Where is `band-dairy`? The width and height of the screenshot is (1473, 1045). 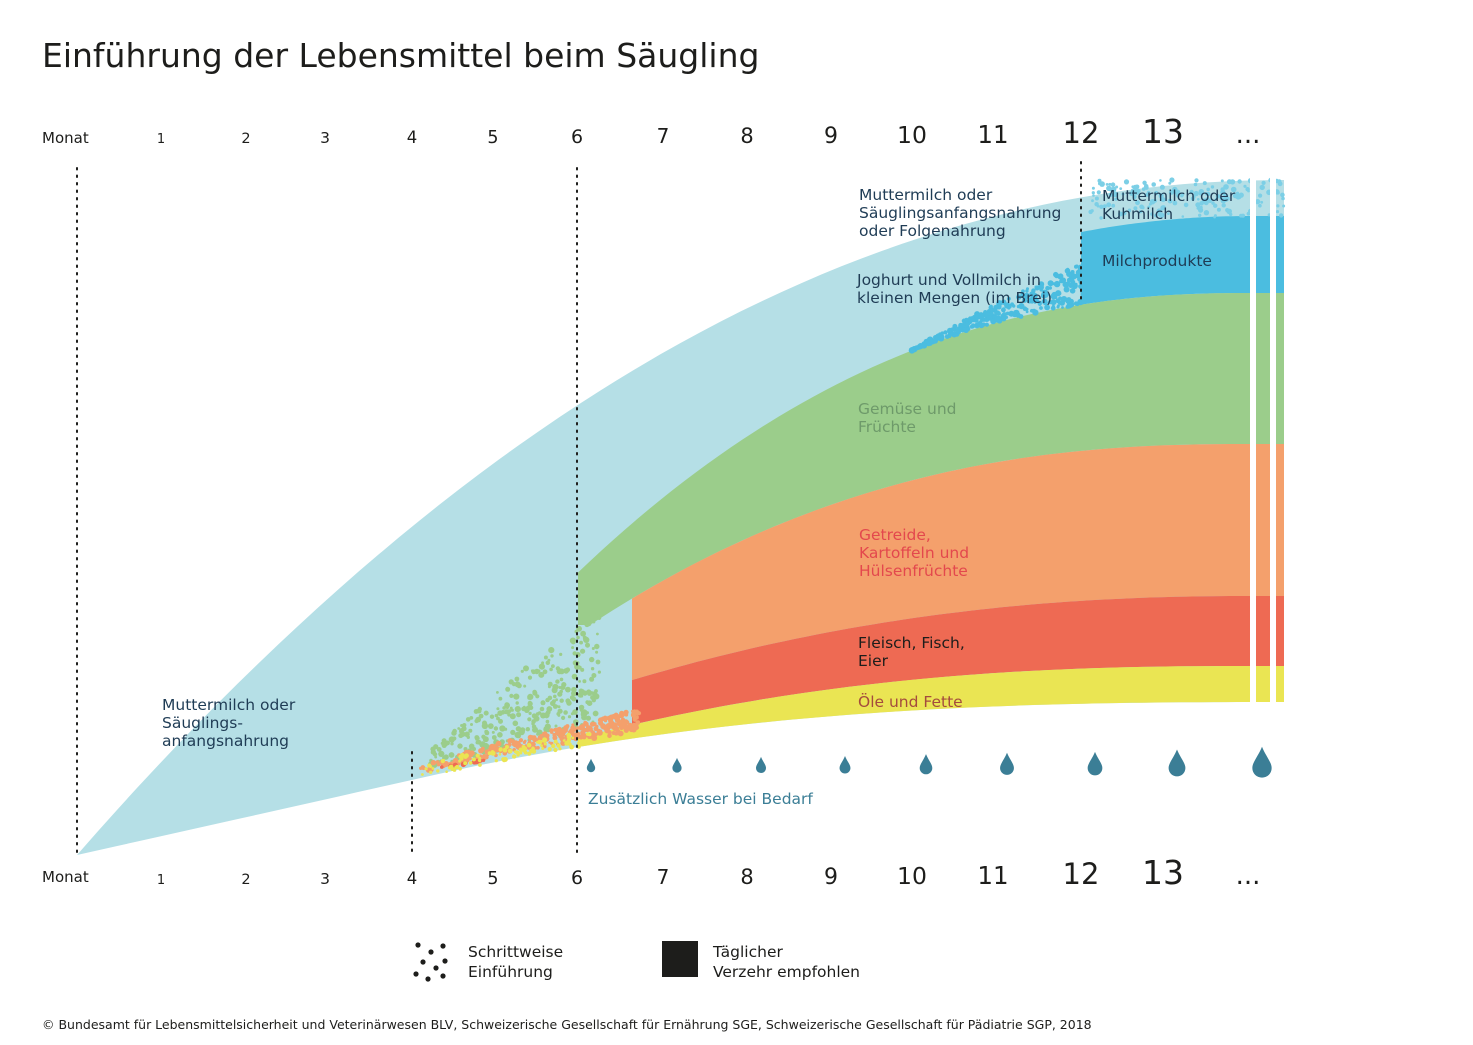
band-dairy is located at coordinates (1182, 260).